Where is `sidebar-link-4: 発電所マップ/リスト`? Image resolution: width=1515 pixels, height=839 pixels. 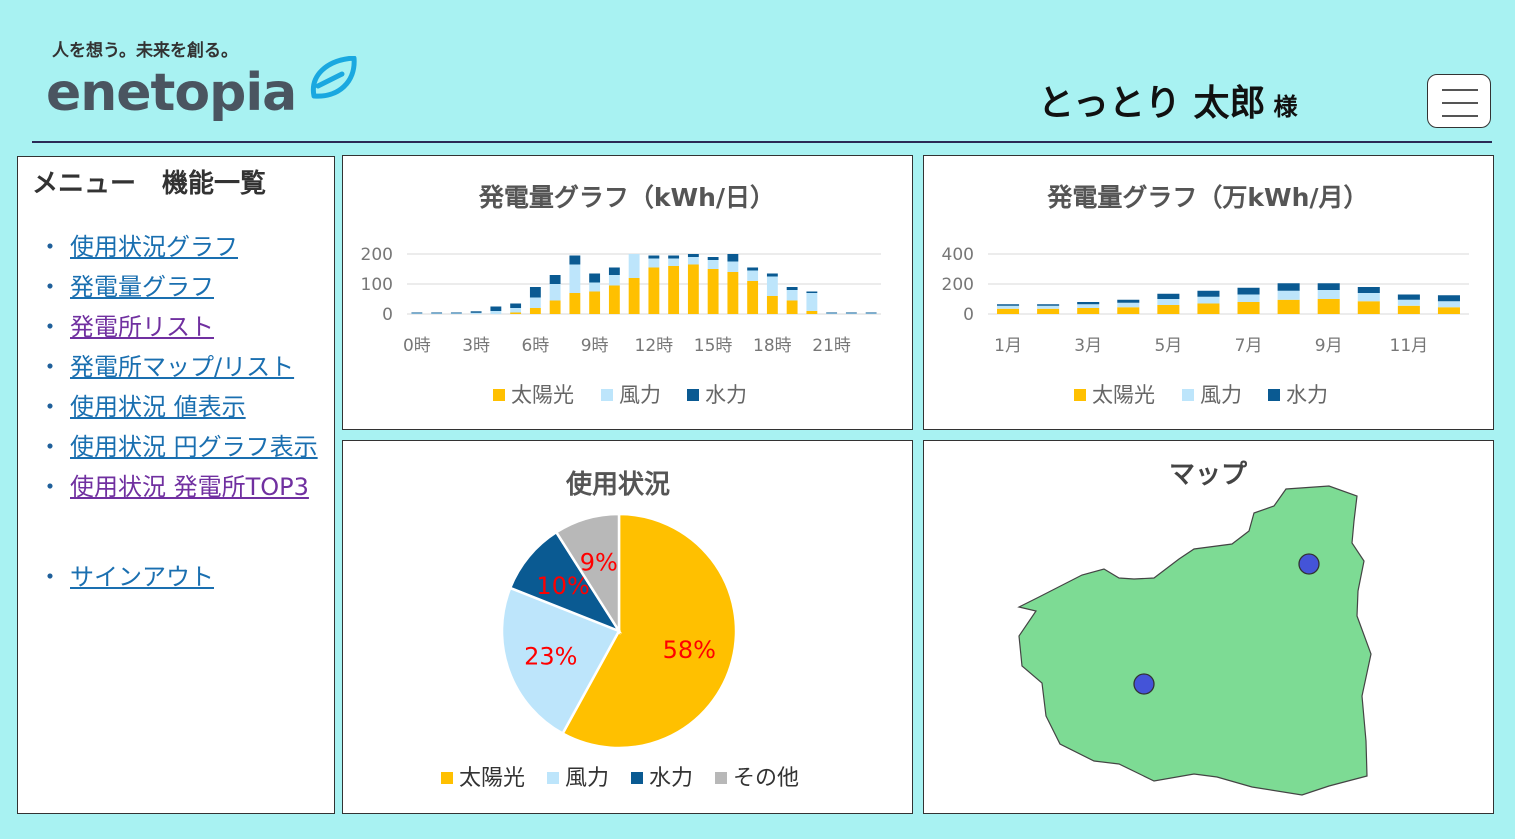 sidebar-link-4: 発電所マップ/リスト is located at coordinates (182, 367).